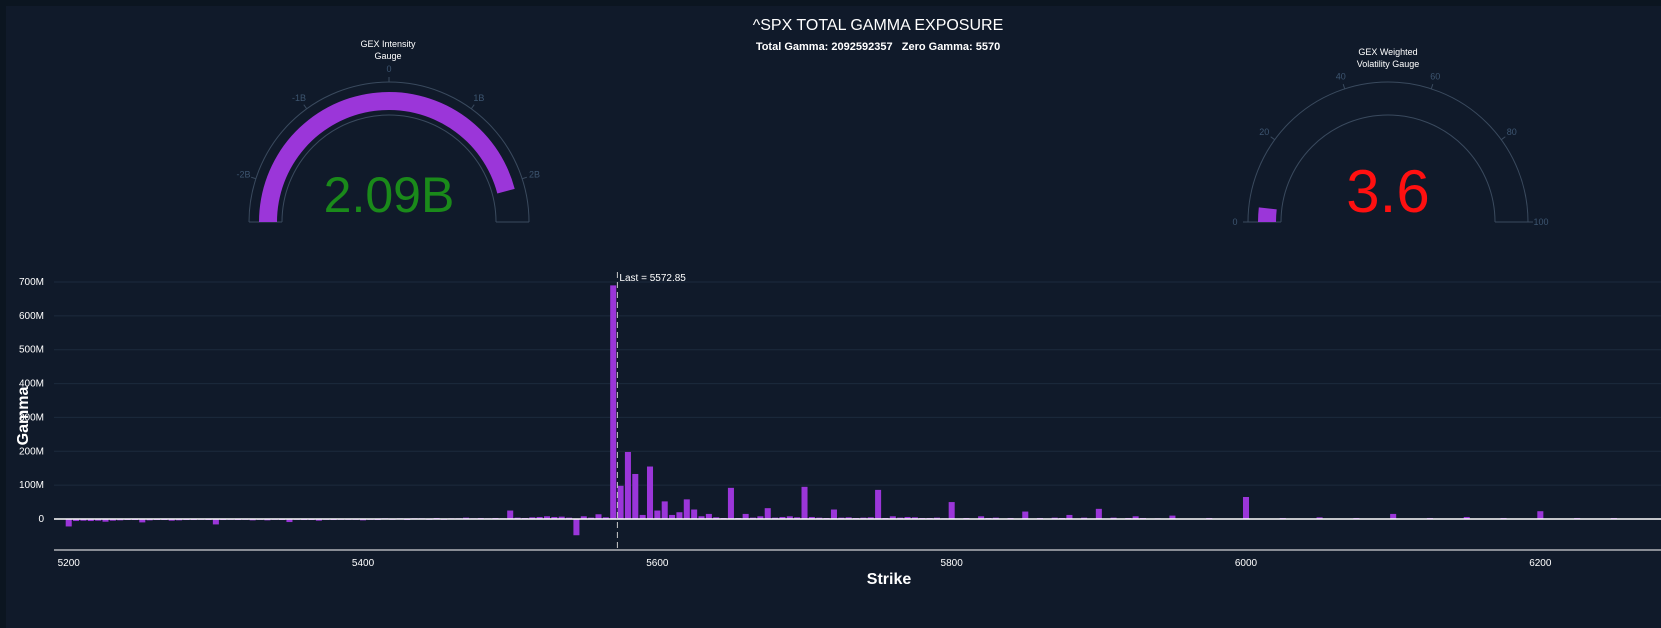 This screenshot has height=628, width=1661. What do you see at coordinates (478, 98) in the screenshot?
I see `gauge-tick-label: 1B` at bounding box center [478, 98].